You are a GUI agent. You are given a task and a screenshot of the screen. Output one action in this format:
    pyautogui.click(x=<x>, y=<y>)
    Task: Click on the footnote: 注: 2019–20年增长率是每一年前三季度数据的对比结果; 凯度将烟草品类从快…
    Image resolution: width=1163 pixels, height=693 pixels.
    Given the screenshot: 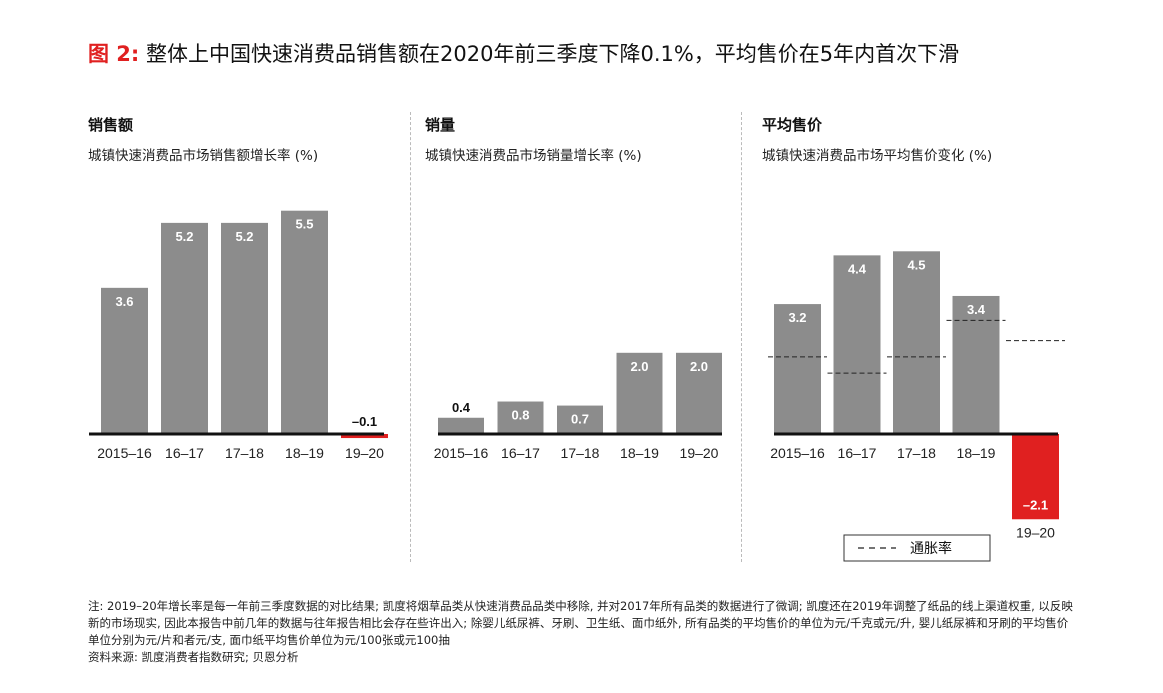 What is the action you would take?
    pyautogui.click(x=583, y=632)
    